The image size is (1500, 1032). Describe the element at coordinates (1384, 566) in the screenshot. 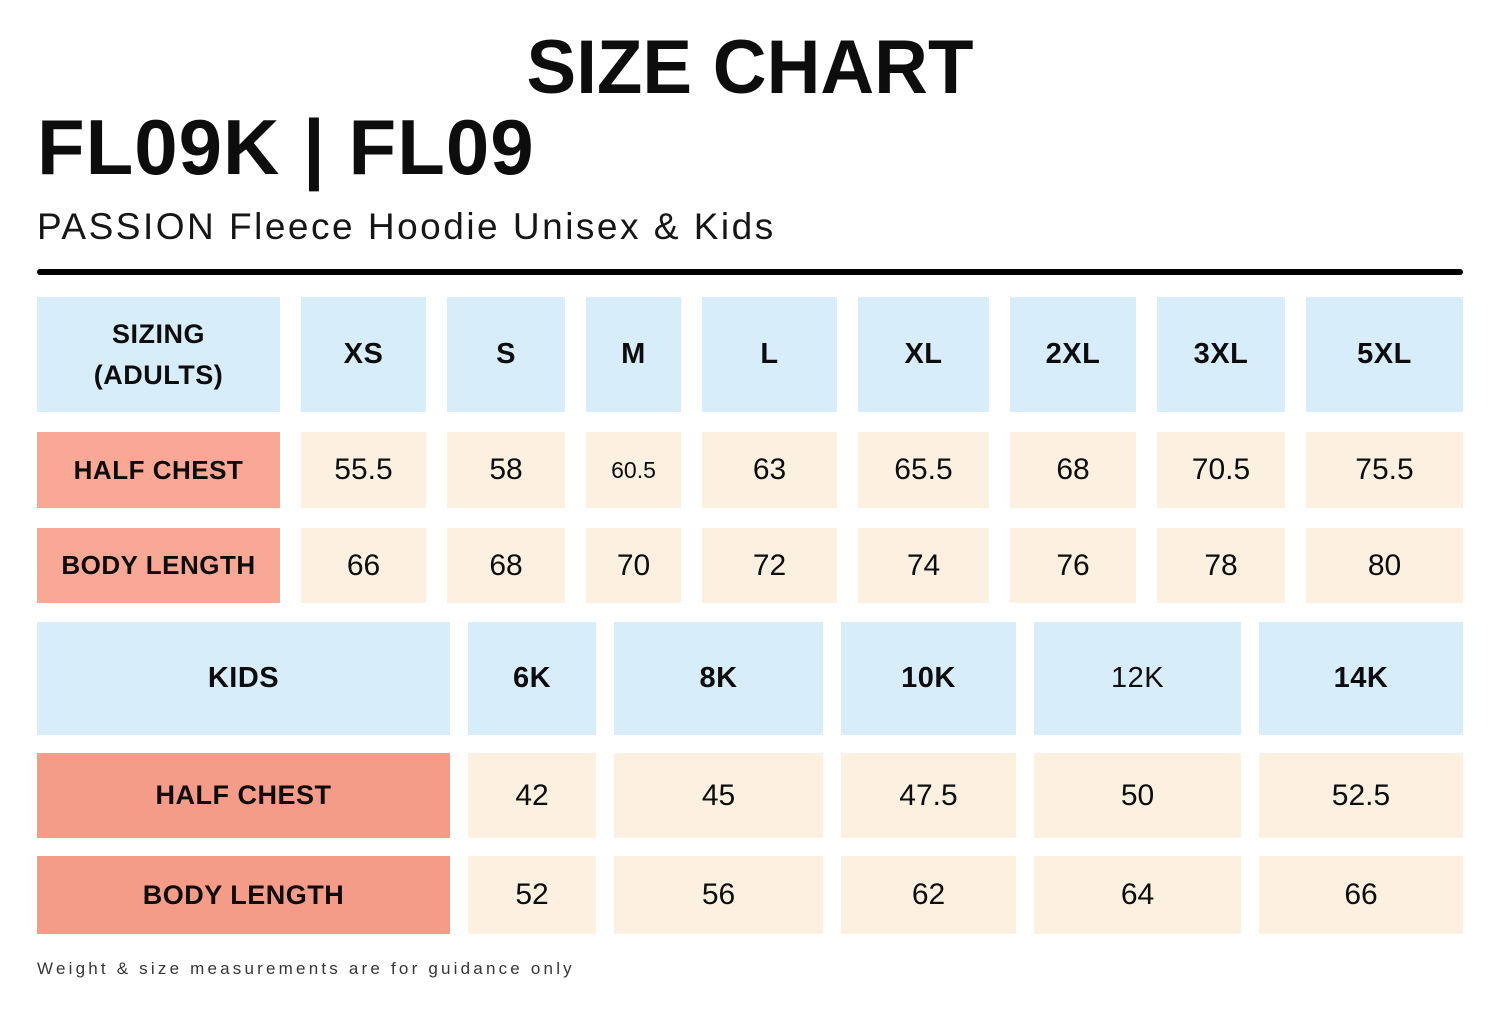

I see `adults-body-length-5xl: 80` at that location.